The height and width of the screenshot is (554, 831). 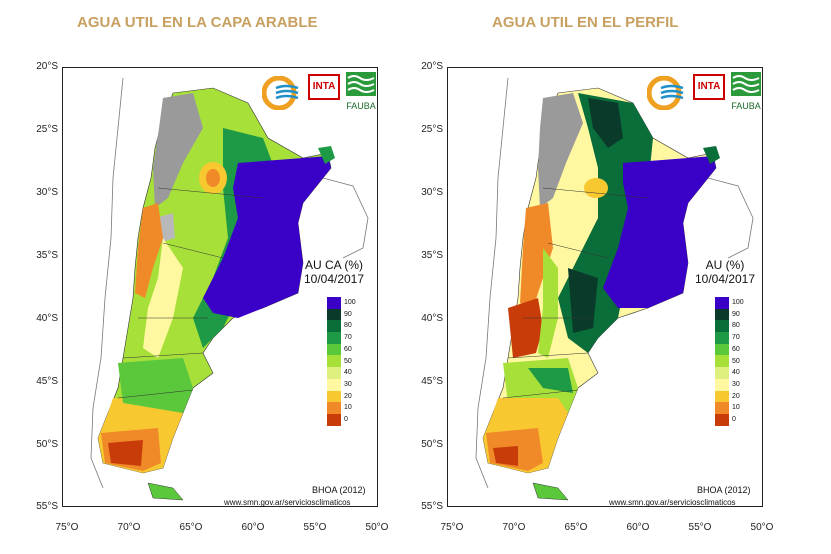 I want to click on legend-date-1: 10/04/2017, so click(x=334, y=279).